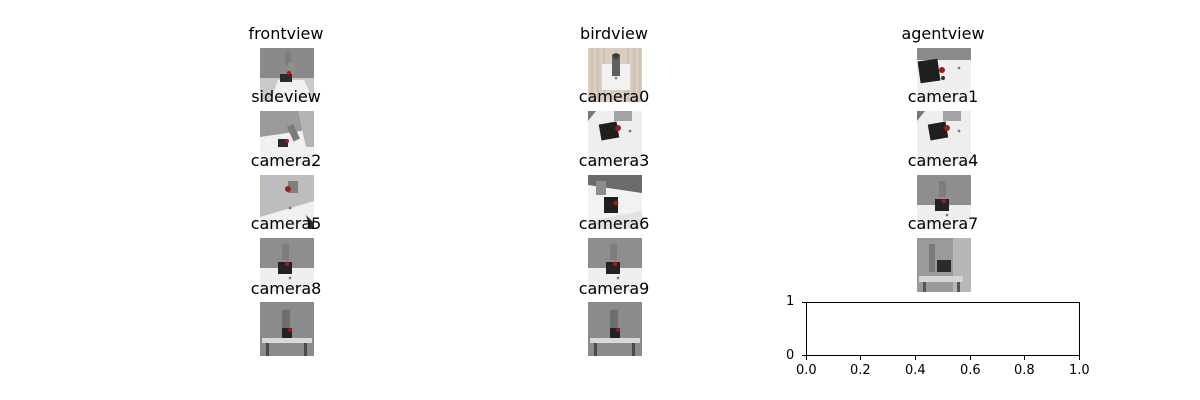 This screenshot has width=1200, height=400. I want to click on axes-frame, so click(943, 329).